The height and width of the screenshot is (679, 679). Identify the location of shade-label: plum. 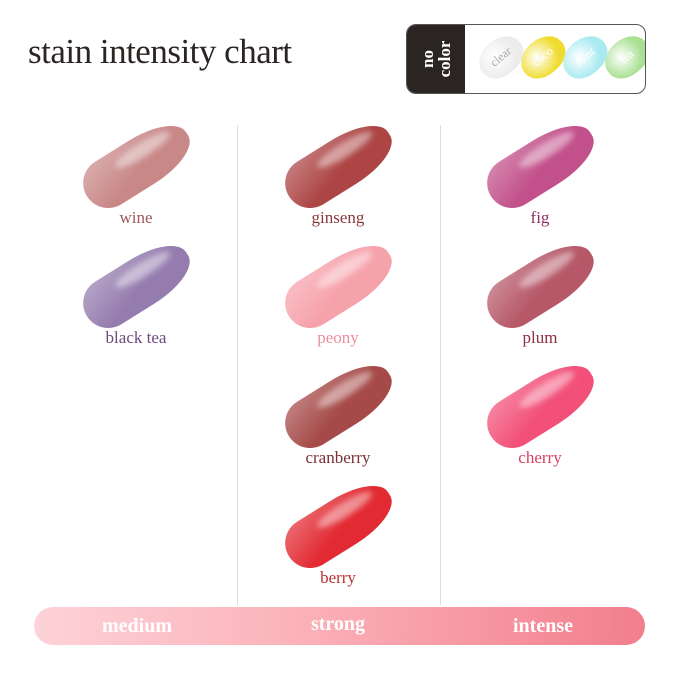
(540, 337).